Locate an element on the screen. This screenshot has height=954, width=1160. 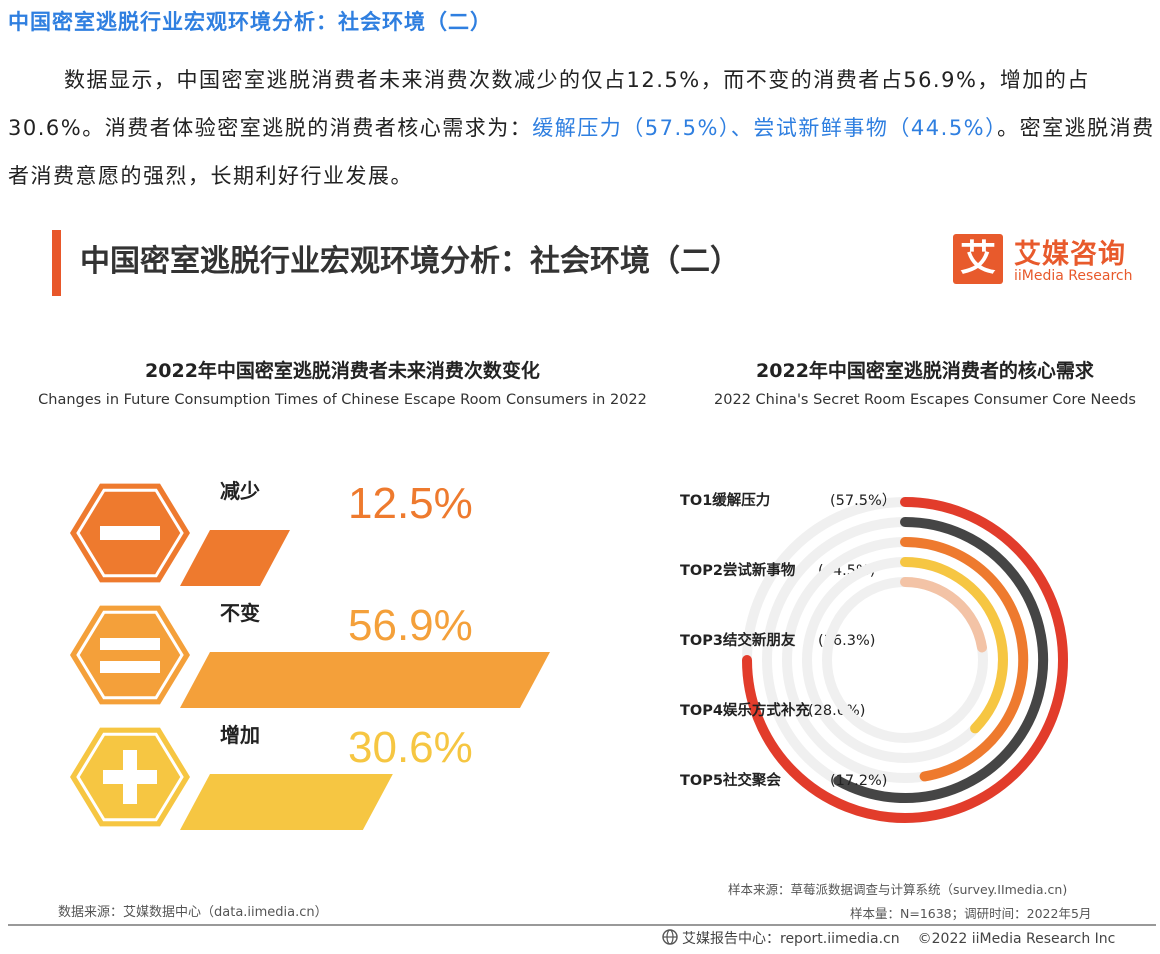
need-label: TOP3结交新朋友 is located at coordinates (738, 640).